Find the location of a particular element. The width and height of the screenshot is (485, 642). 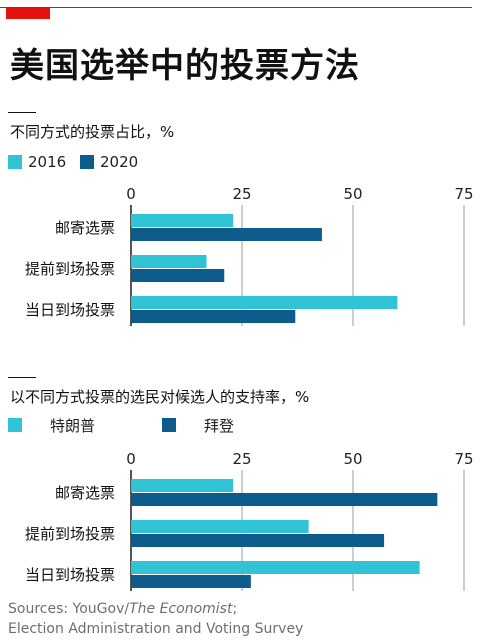

sources-prefix: Sources: YouGov/ is located at coordinates (69, 609).